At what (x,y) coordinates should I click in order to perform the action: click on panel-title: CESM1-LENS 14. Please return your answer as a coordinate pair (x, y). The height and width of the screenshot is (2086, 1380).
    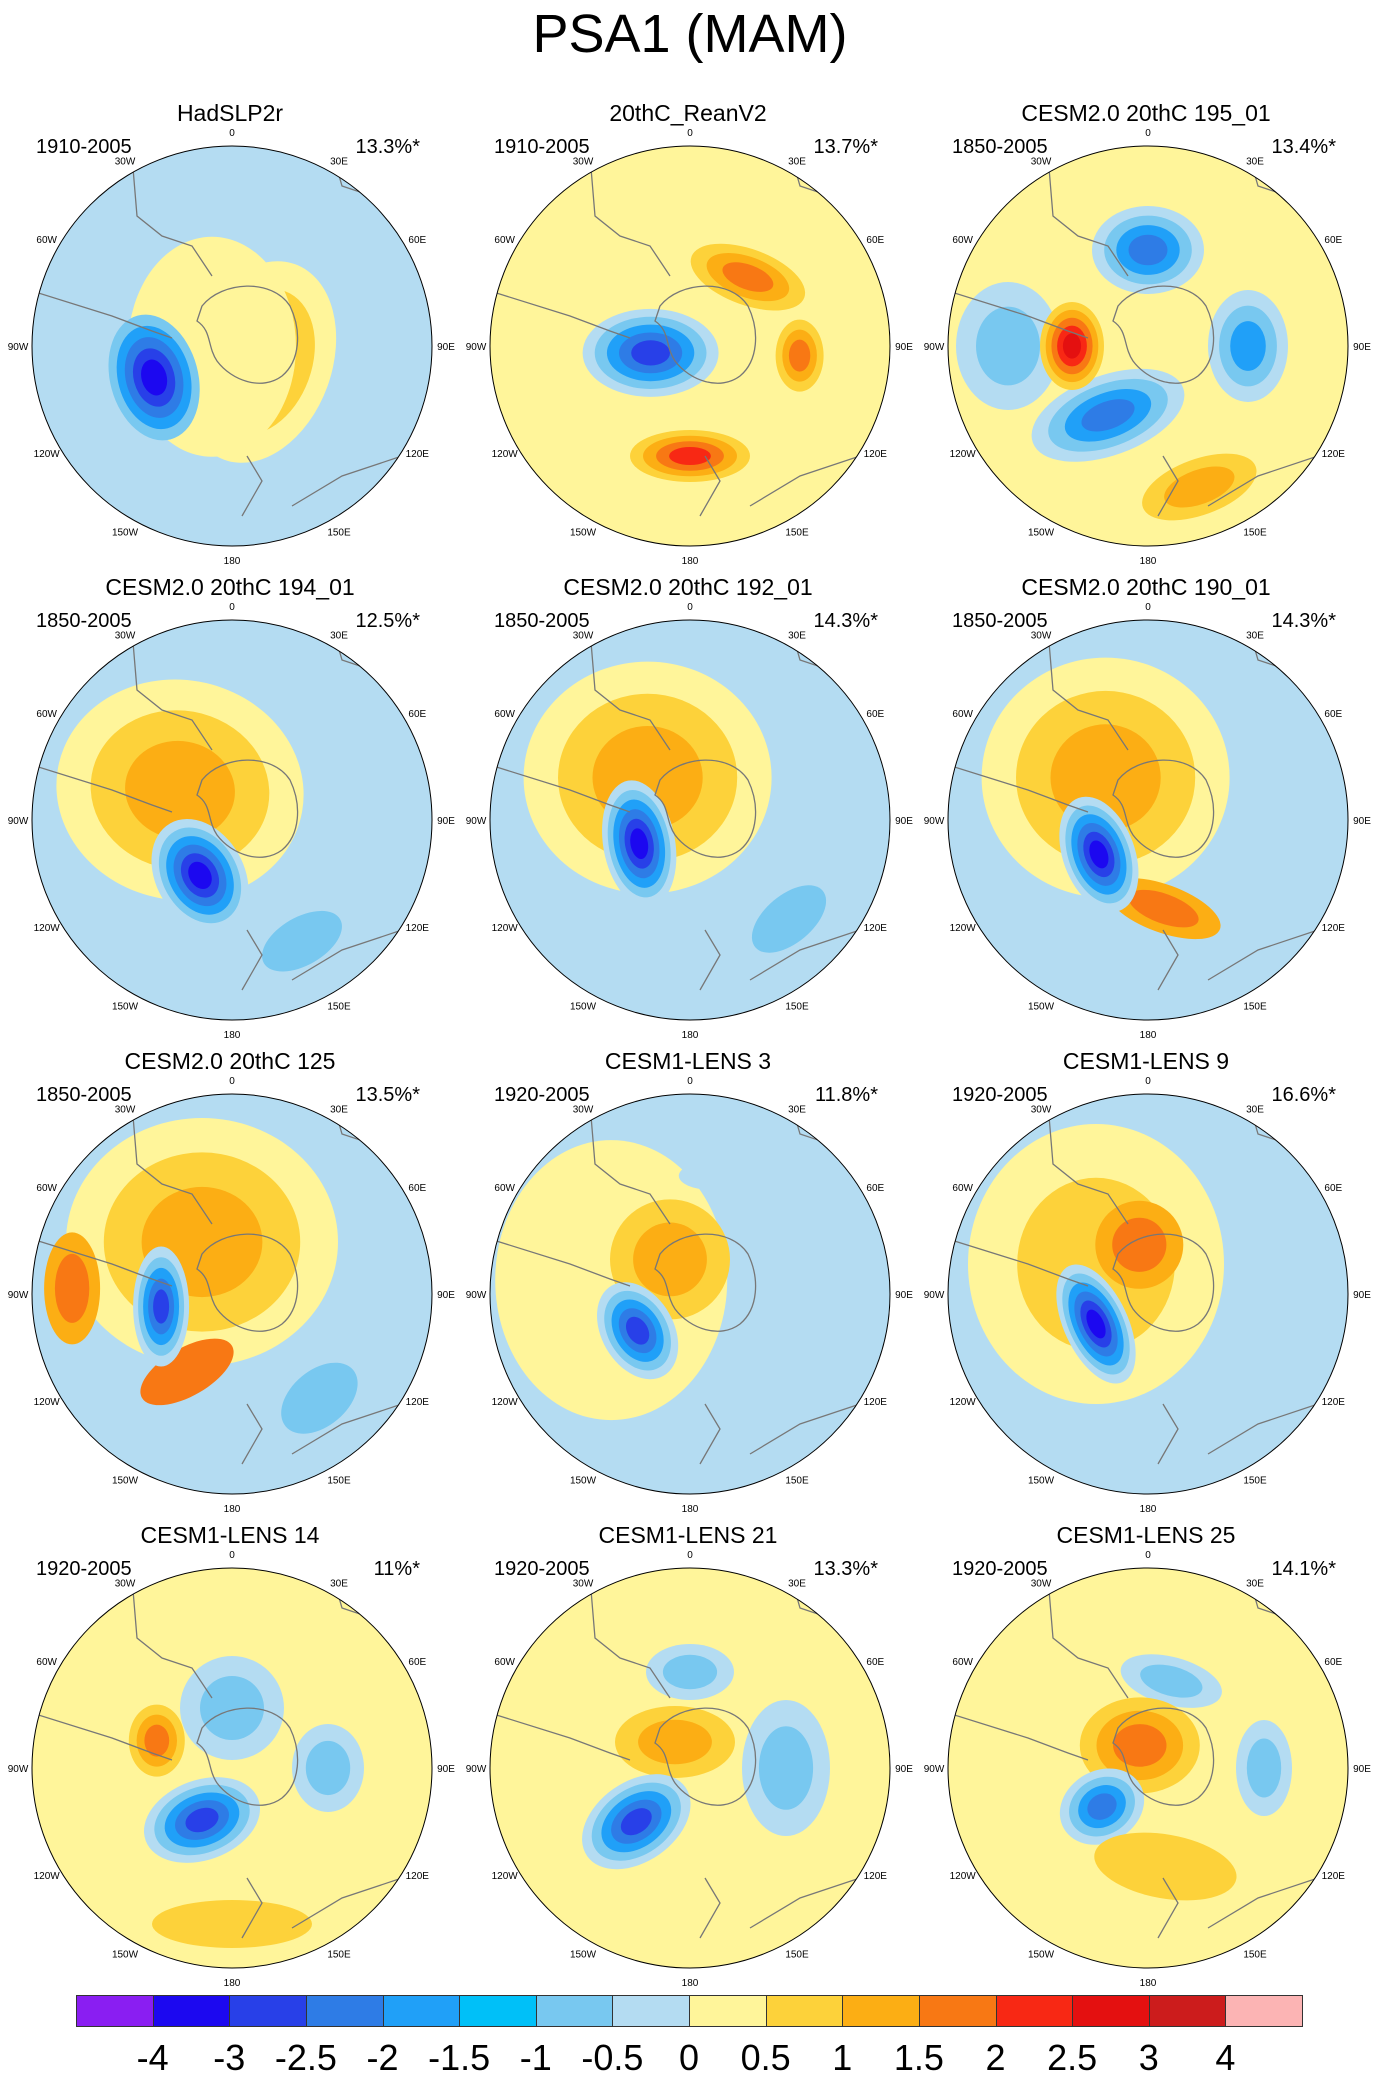
    Looking at the image, I should click on (230, 1535).